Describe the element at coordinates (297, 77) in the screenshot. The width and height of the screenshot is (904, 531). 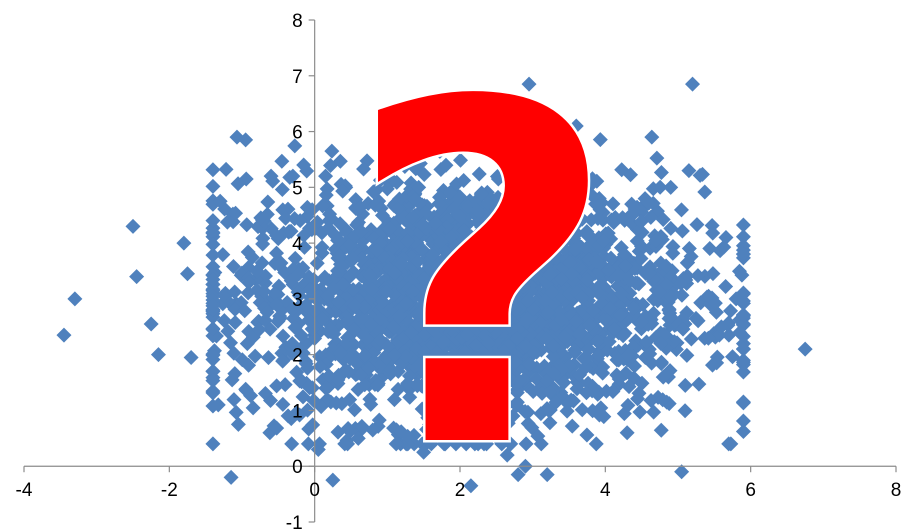
I see `y-tick-label: 7` at that location.